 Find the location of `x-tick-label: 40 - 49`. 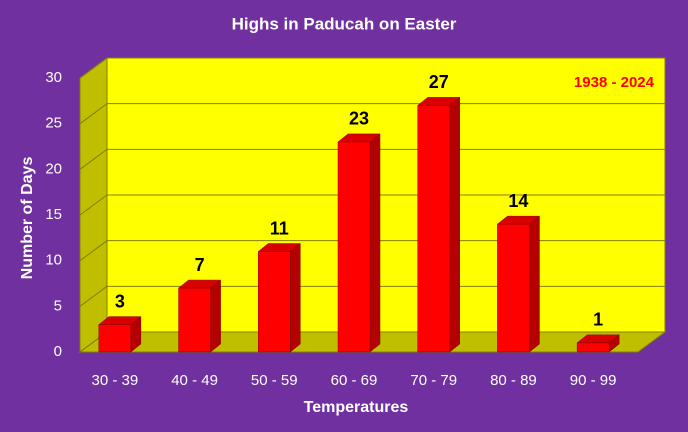

x-tick-label: 40 - 49 is located at coordinates (194, 380).